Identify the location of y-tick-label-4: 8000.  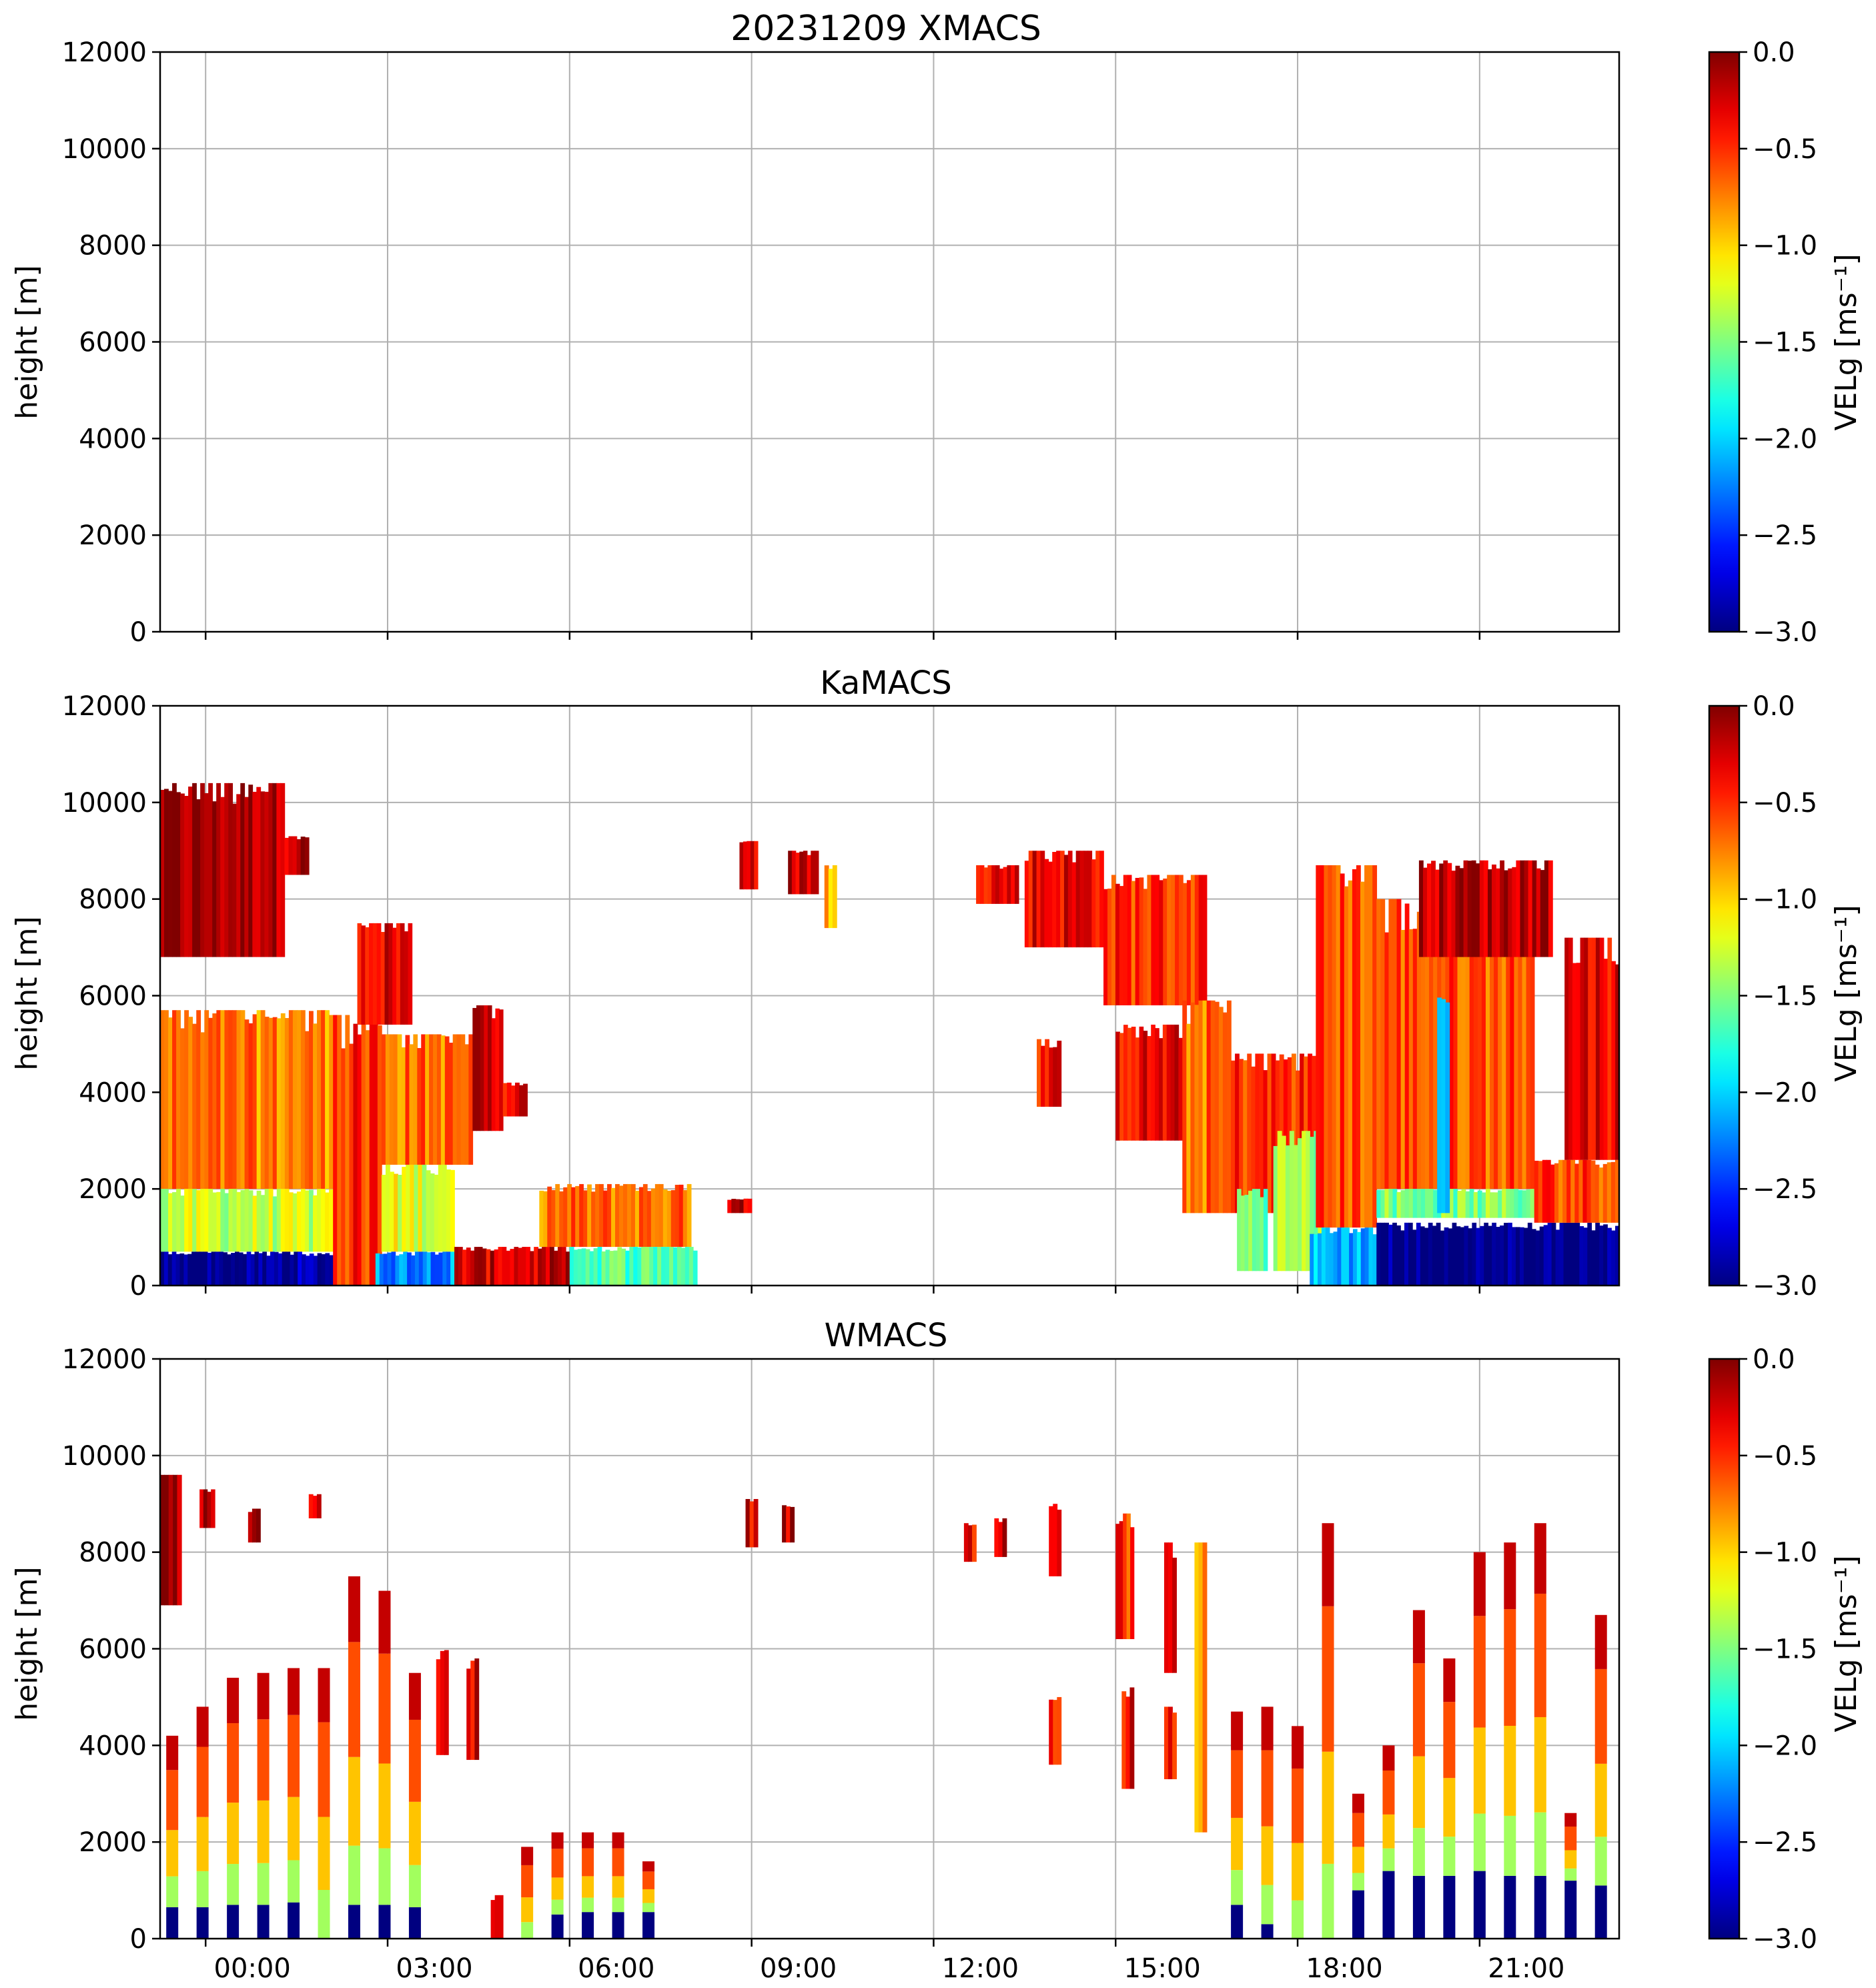
(113, 246).